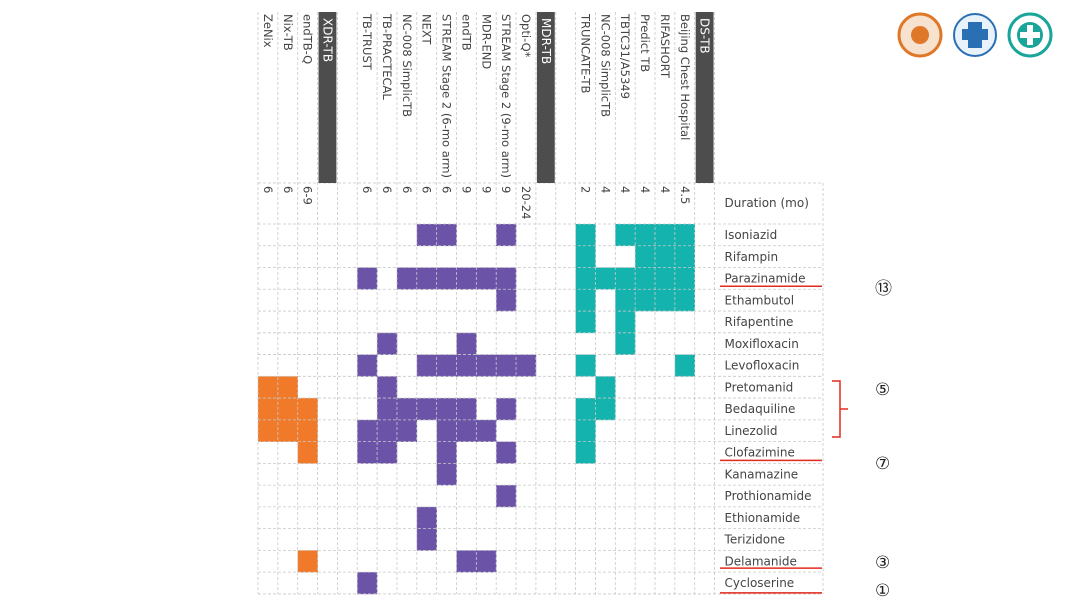 The image size is (1080, 610). What do you see at coordinates (752, 257) in the screenshot?
I see `drug-name: Rifampin` at bounding box center [752, 257].